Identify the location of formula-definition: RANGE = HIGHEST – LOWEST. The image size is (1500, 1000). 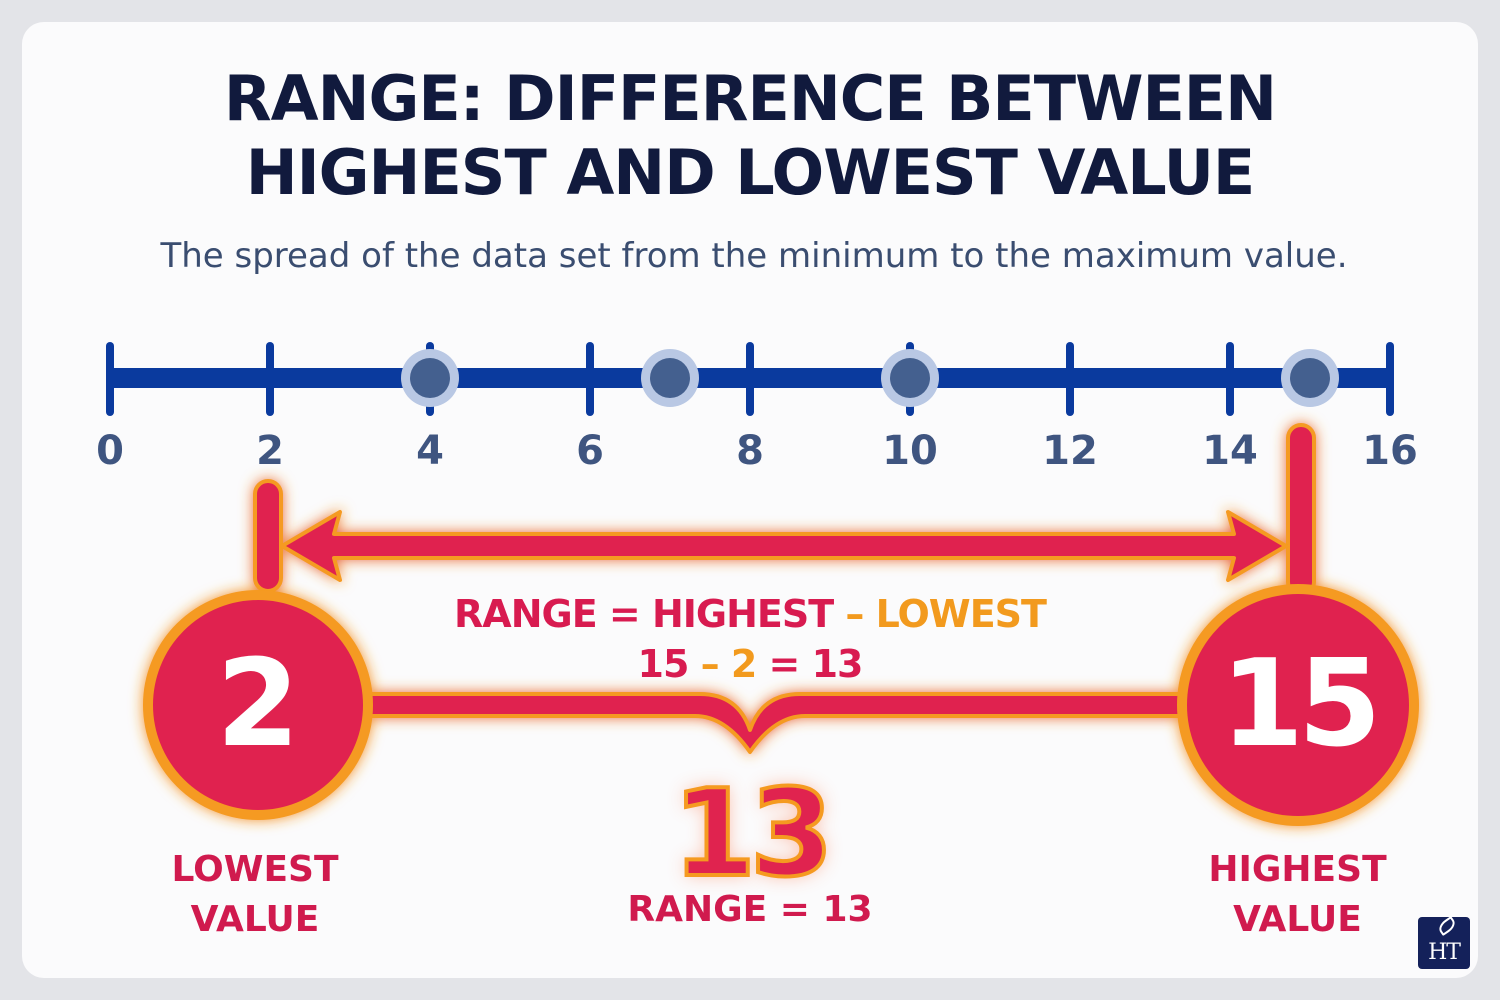
(750, 614).